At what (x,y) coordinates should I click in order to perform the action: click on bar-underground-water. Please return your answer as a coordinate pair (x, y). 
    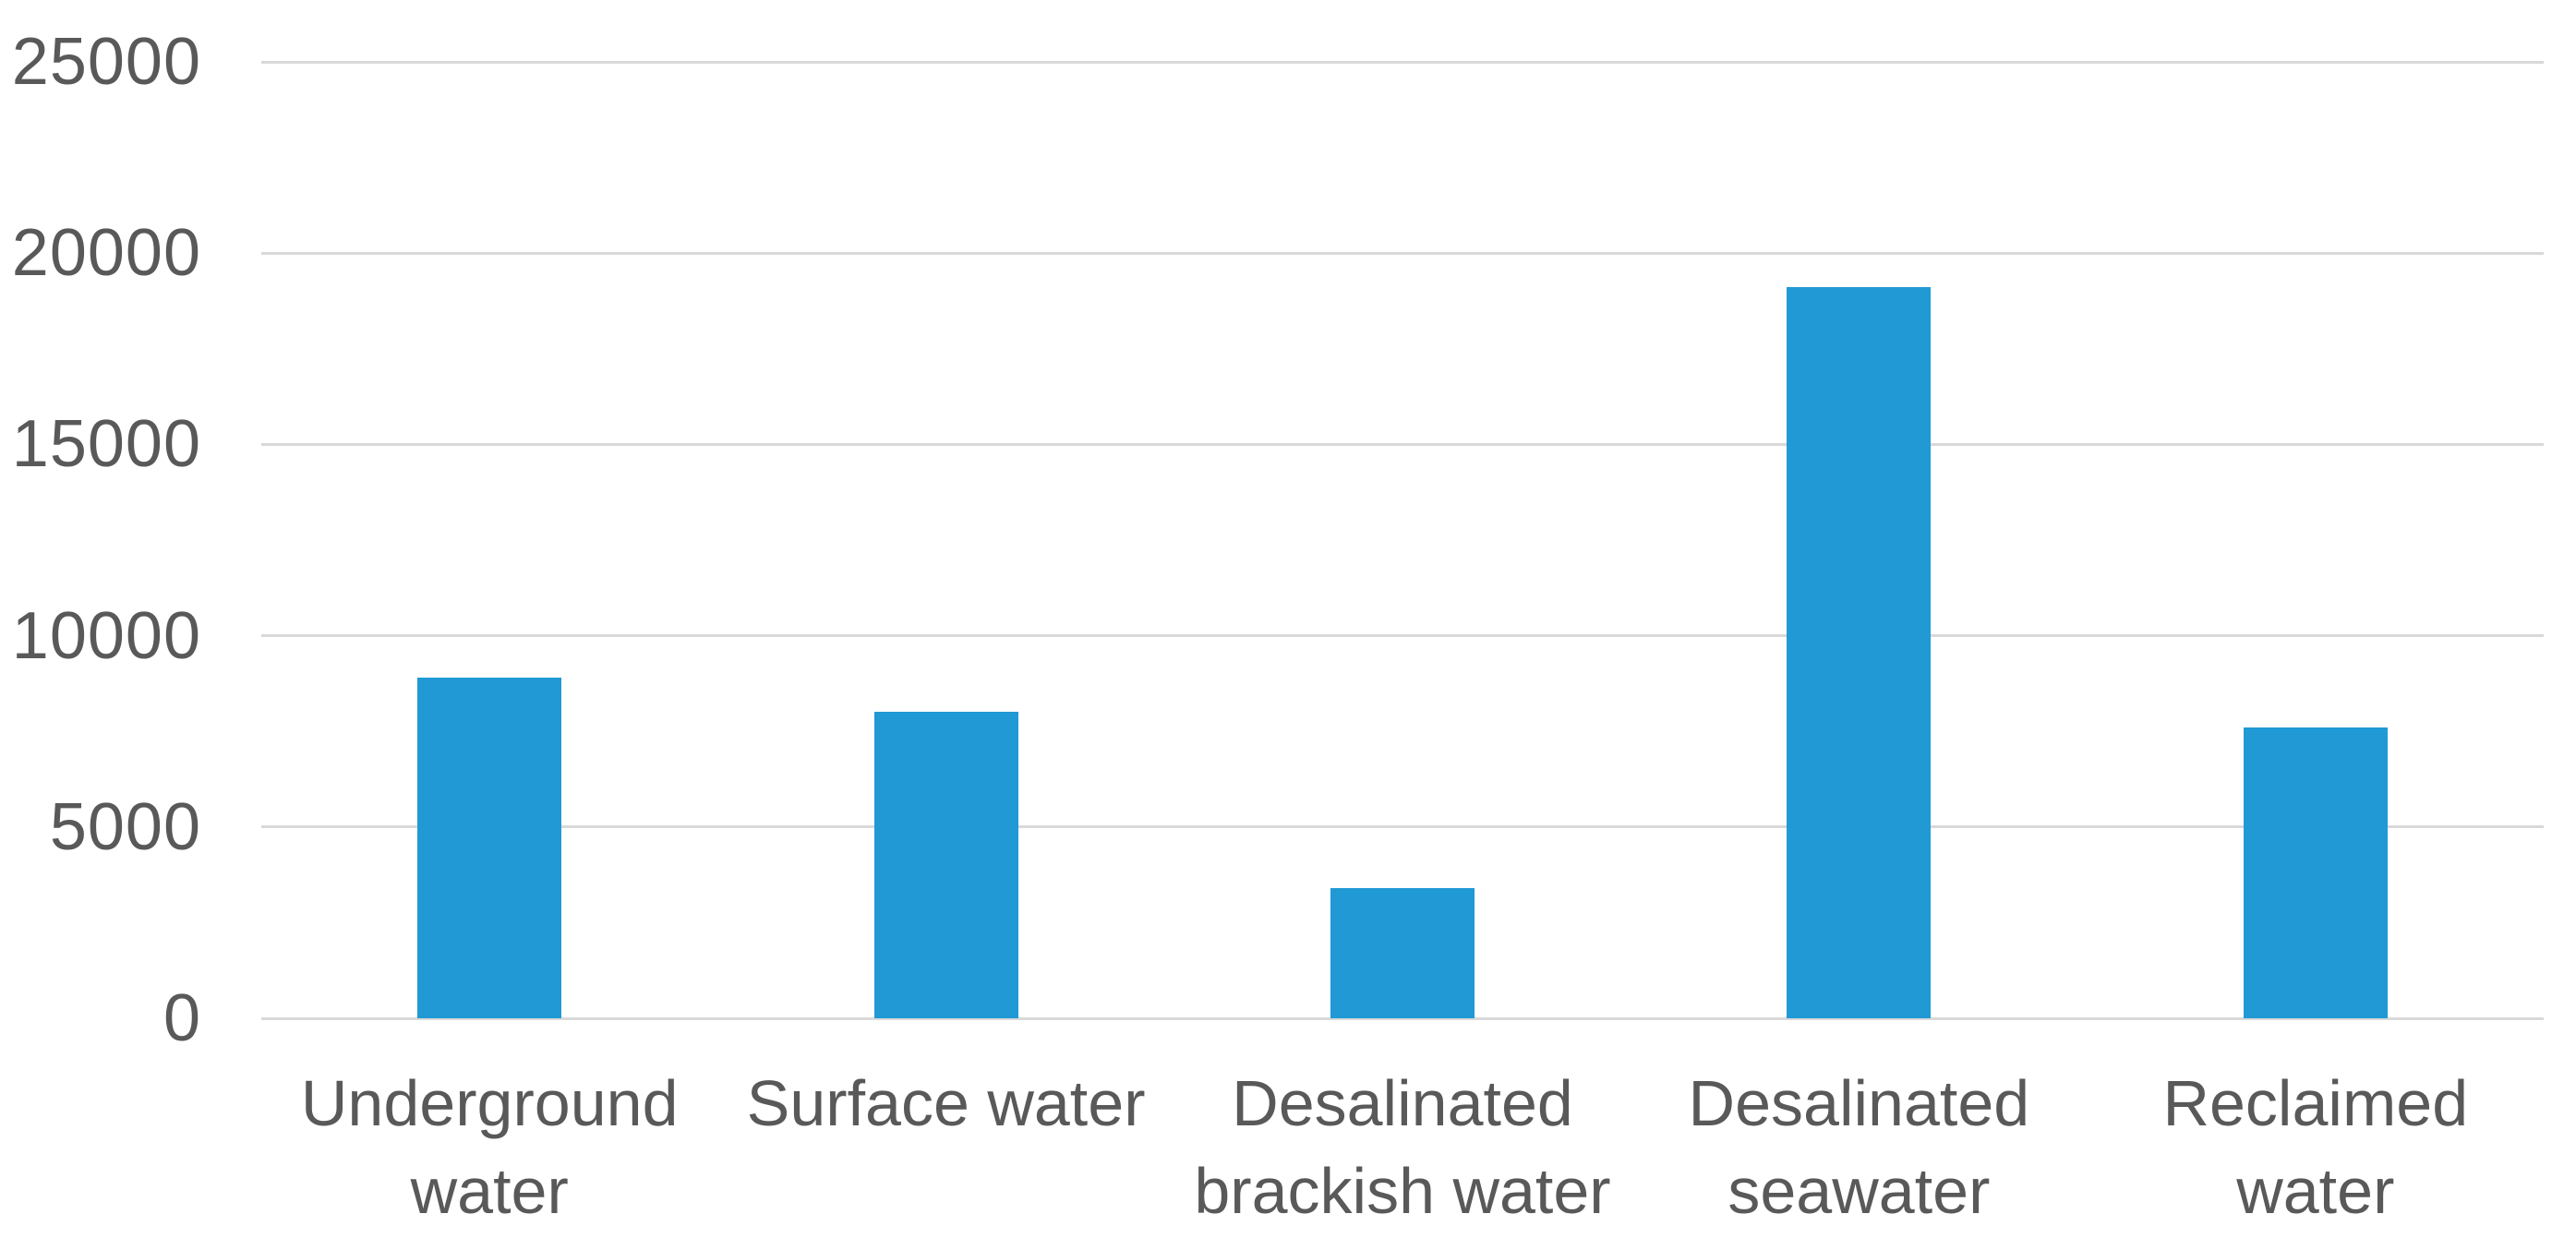
    Looking at the image, I should click on (489, 848).